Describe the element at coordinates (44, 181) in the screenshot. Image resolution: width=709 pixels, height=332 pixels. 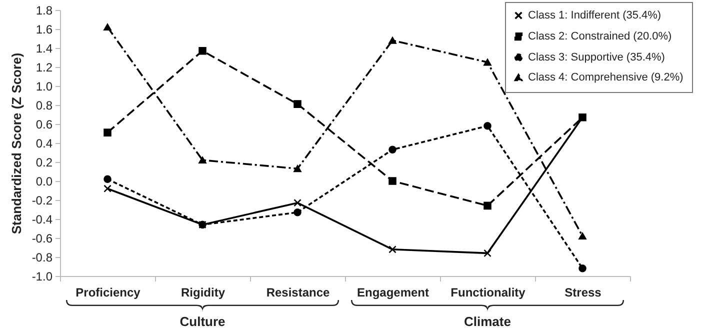
I see `y-tick-label: 0.0` at that location.